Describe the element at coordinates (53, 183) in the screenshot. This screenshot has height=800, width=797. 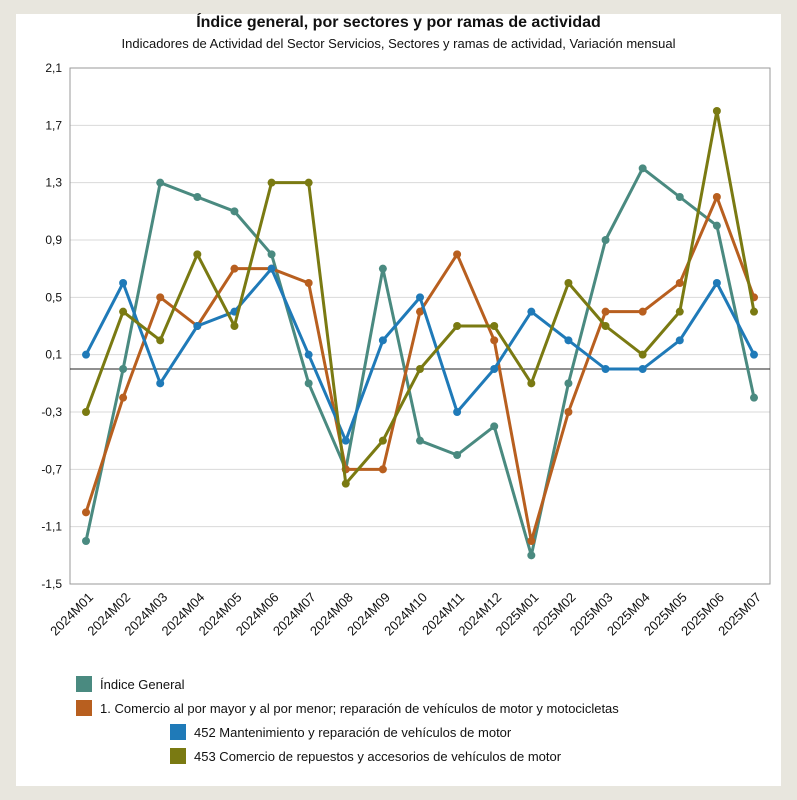
I see `y-tick-label: 1,3` at that location.